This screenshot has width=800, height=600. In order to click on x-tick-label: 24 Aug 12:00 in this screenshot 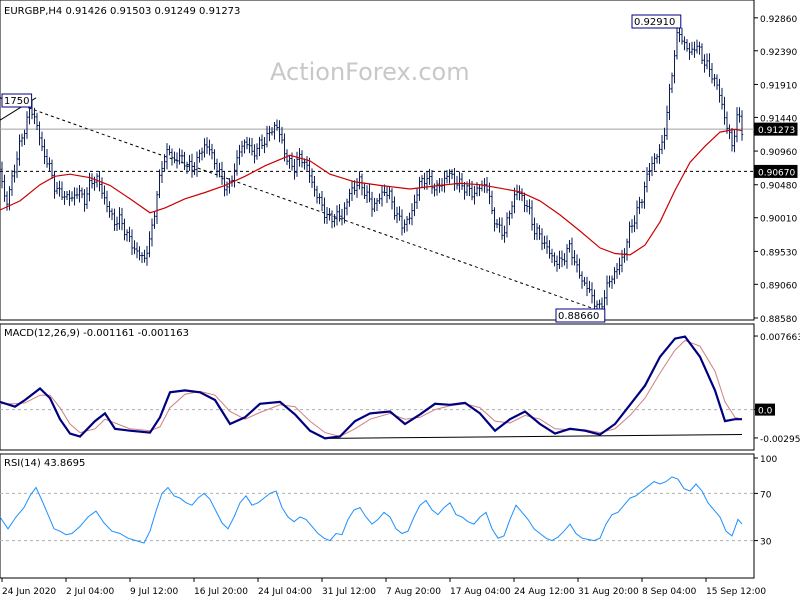, I will do `click(544, 592)`.